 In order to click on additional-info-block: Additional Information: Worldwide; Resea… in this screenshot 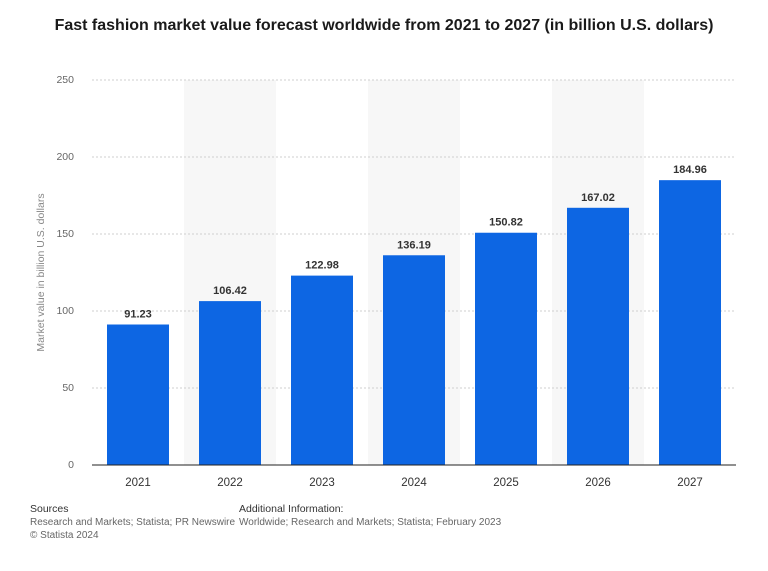, I will do `click(370, 516)`.